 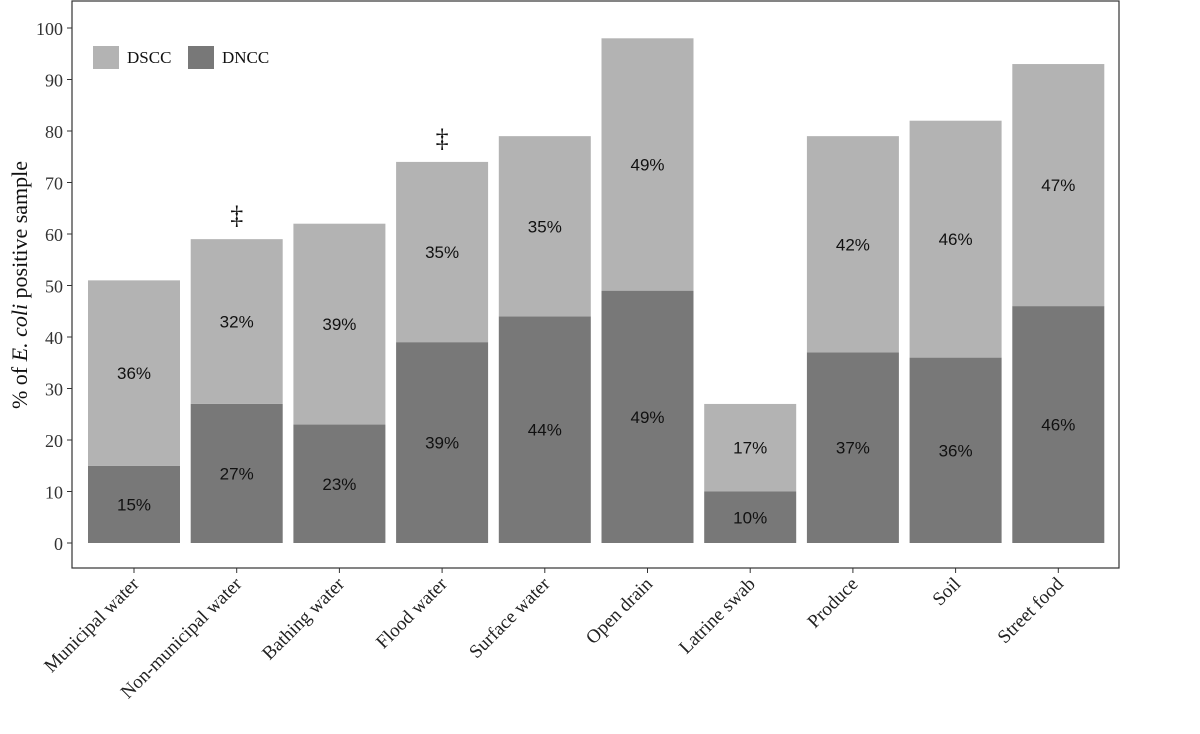 I want to click on bar-dncc-soil, so click(x=955, y=450).